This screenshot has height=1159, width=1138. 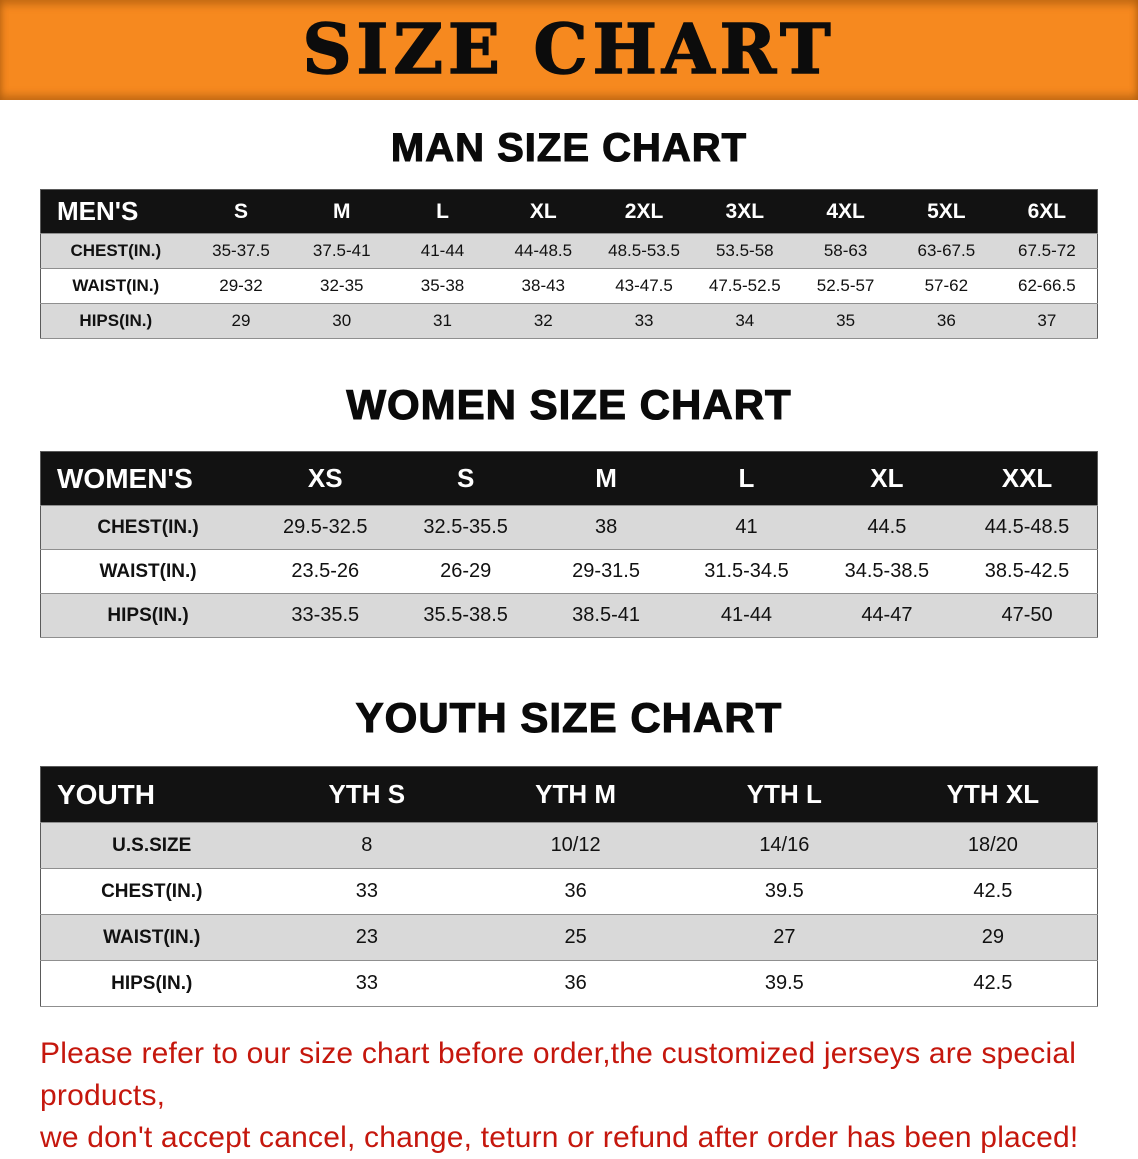 What do you see at coordinates (1047, 251) in the screenshot?
I see `size-value-cell: 67.5-72` at bounding box center [1047, 251].